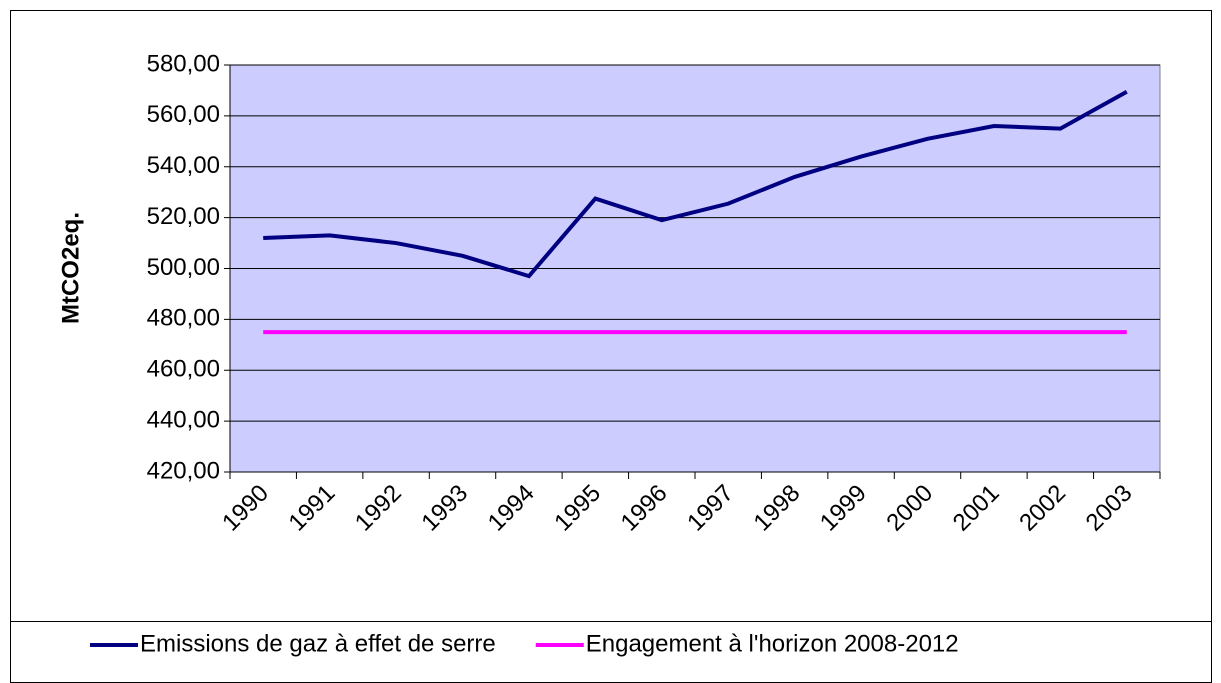  Describe the element at coordinates (183, 369) in the screenshot. I see `y-tick-label: 460,00` at that location.